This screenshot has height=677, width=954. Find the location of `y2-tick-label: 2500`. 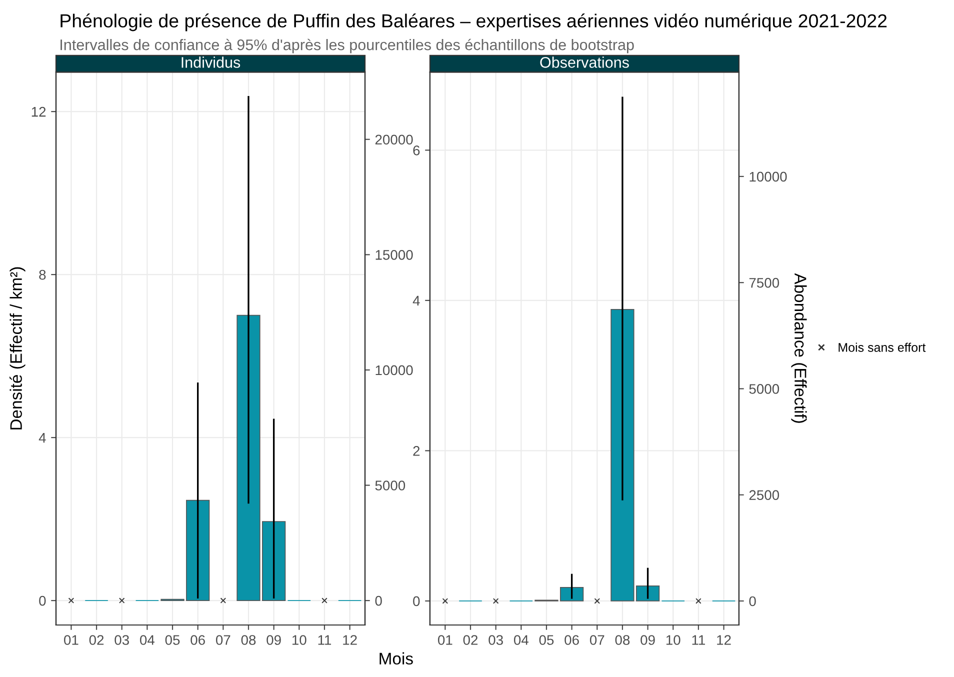

y2-tick-label: 2500 is located at coordinates (764, 495).